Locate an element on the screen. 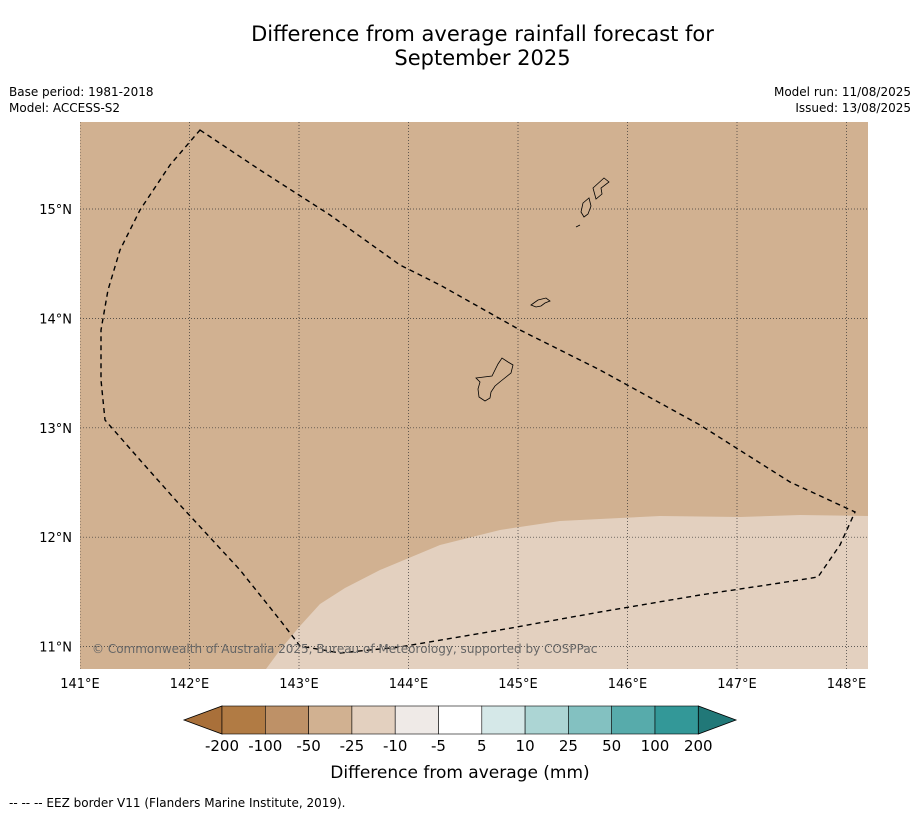 The image size is (919, 816). lon-tick-labels: 141°E 142°E 143°E 144°E 145°E 146°E 147°E 148°E is located at coordinates (463, 684).